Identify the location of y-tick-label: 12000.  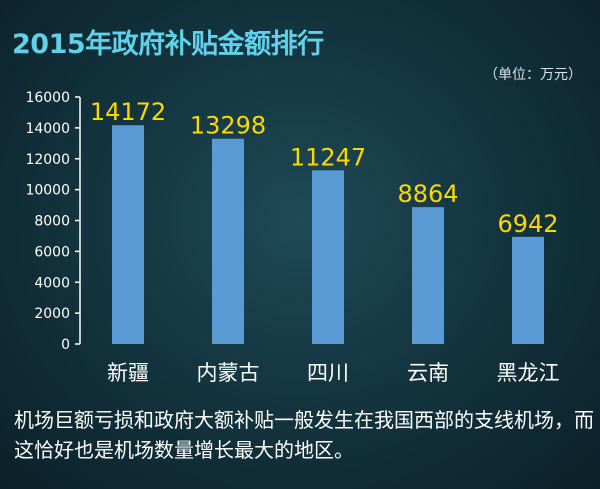
(47, 160).